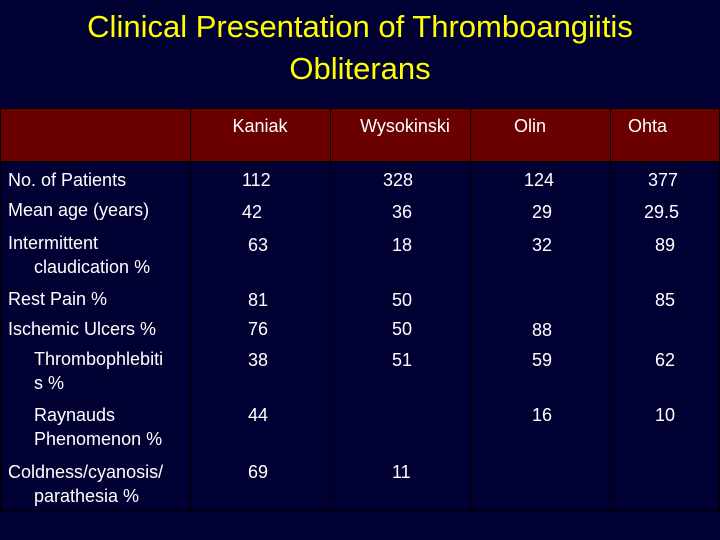  I want to click on table-cell: 51, so click(402, 360).